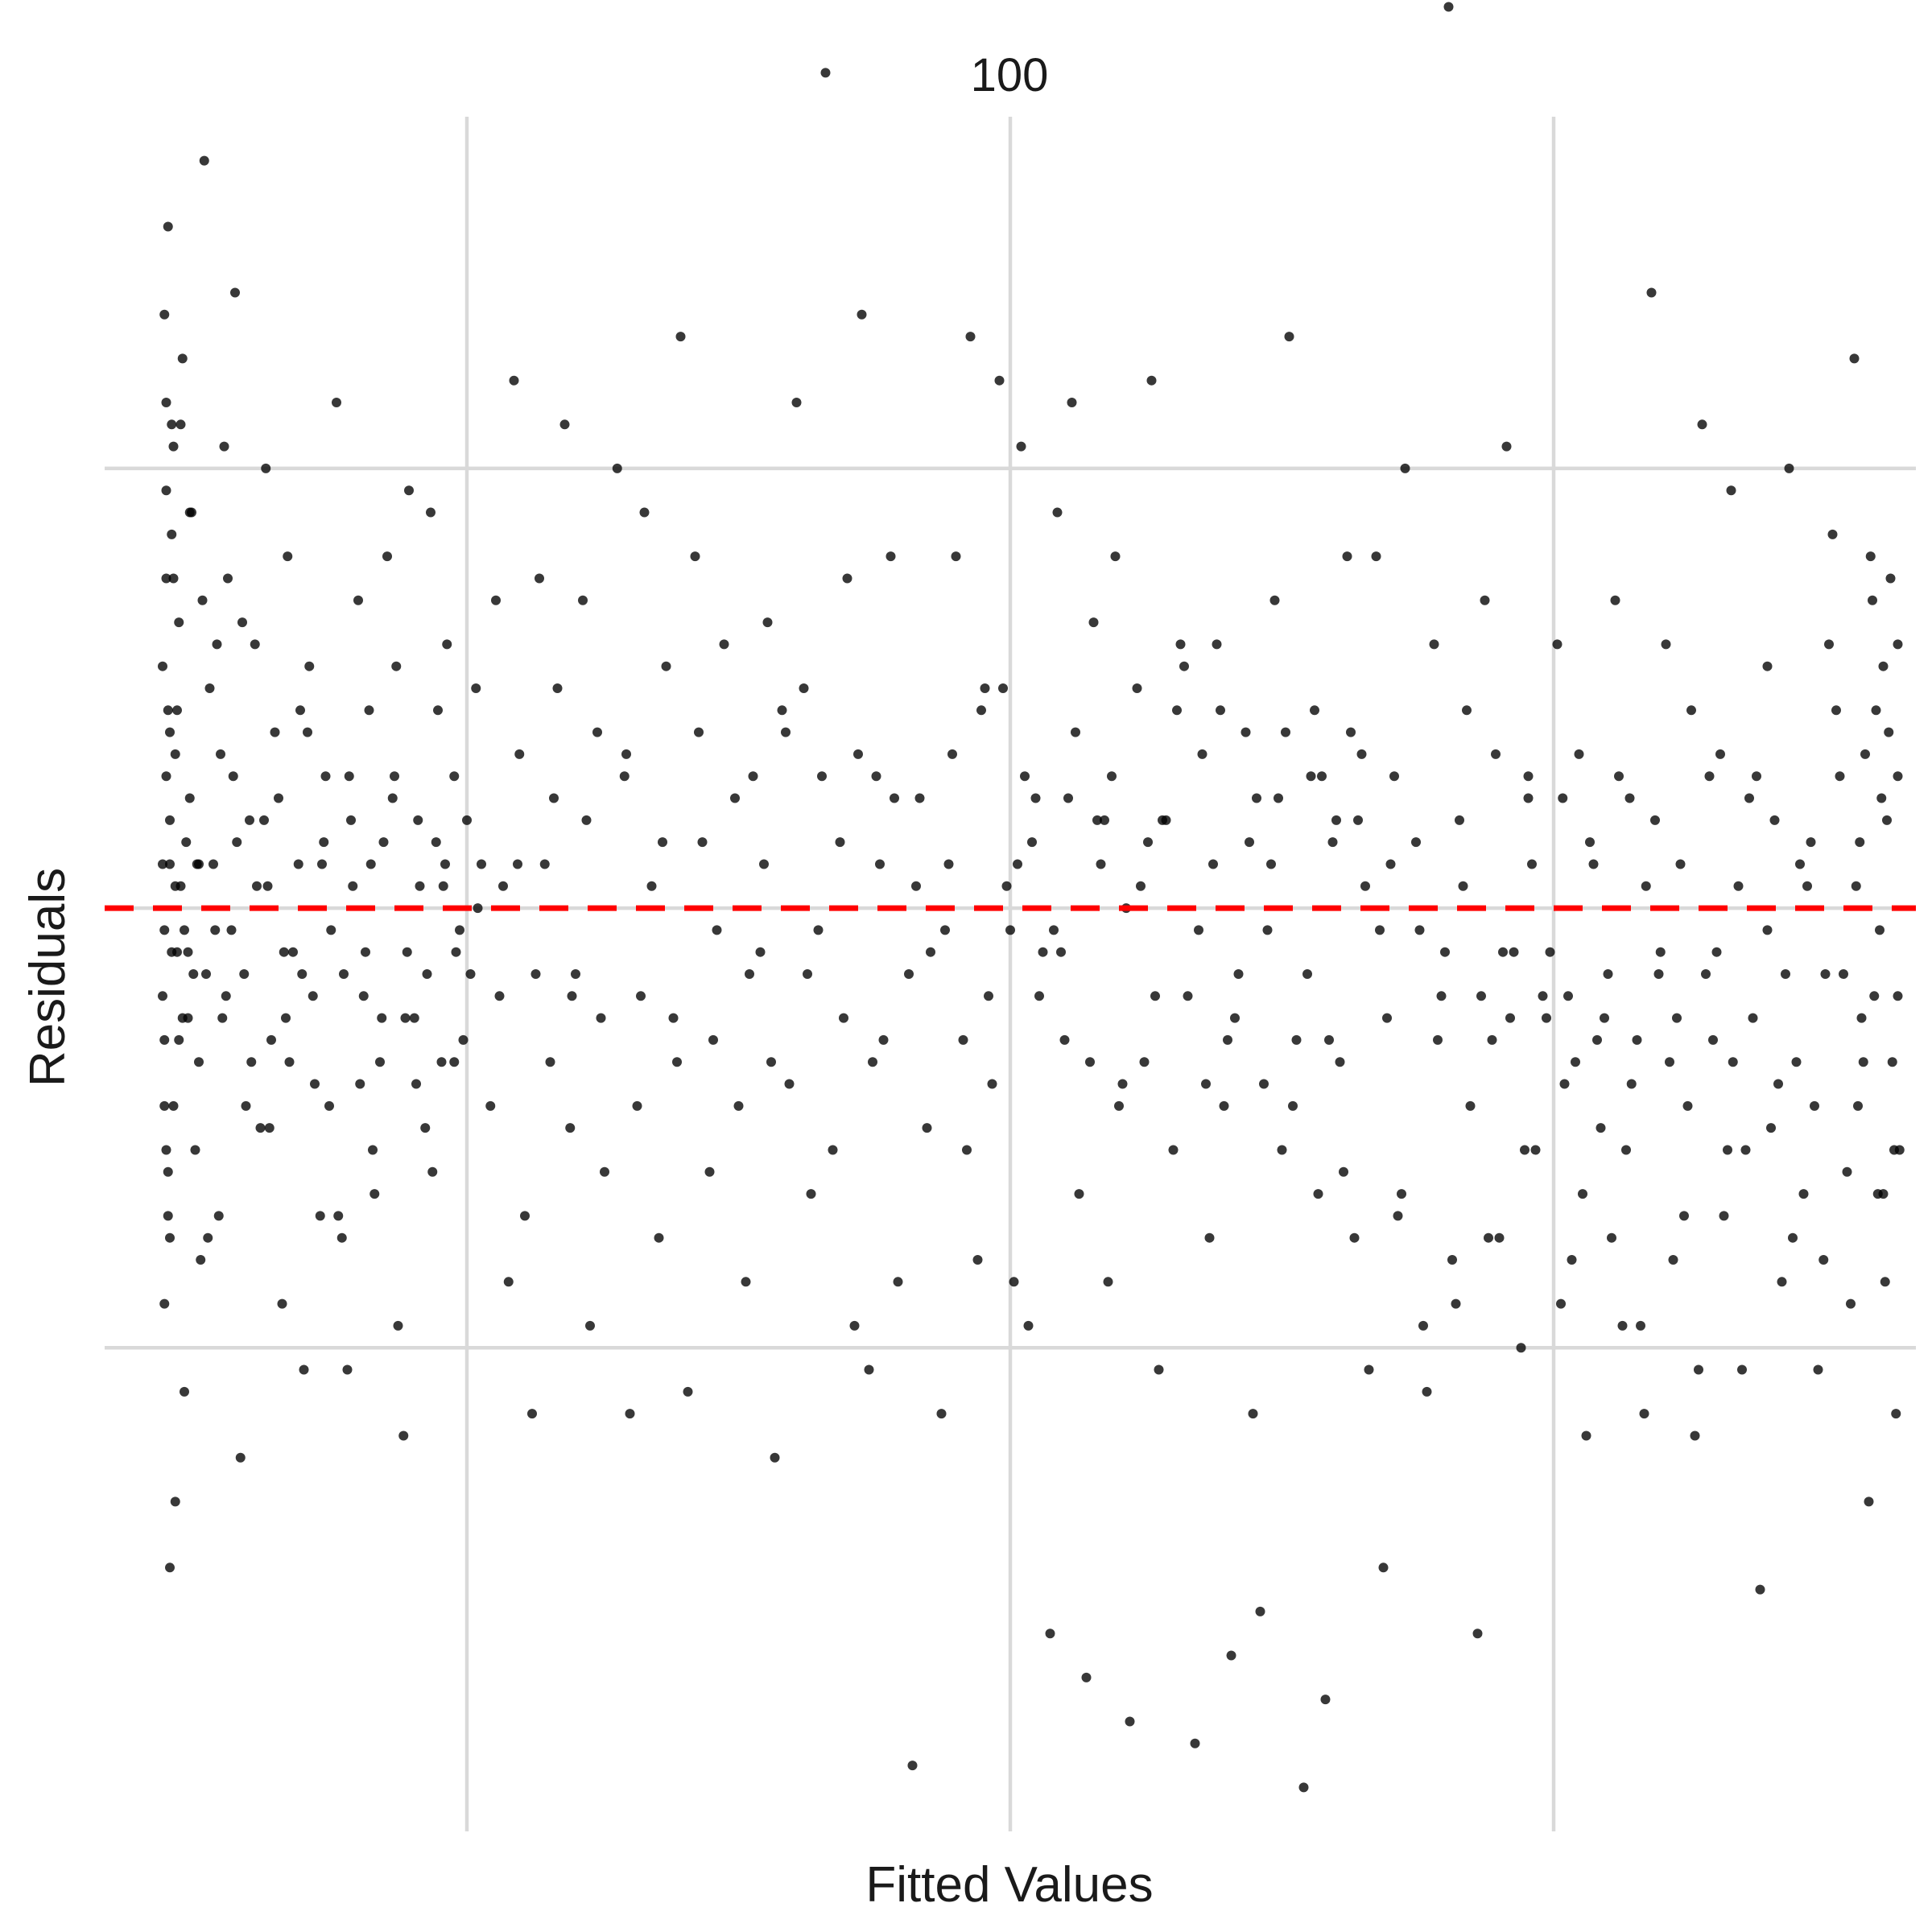 Image resolution: width=1932 pixels, height=1932 pixels. What do you see at coordinates (48, 977) in the screenshot?
I see `y-axis-label: Residuals` at bounding box center [48, 977].